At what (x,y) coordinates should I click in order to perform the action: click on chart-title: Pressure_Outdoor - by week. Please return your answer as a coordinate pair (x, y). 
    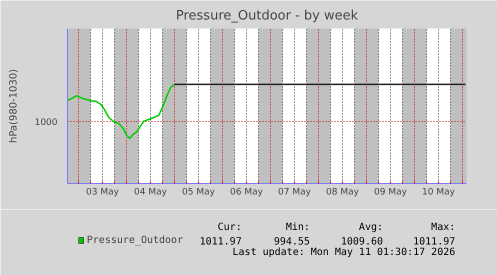
    Looking at the image, I should click on (267, 16).